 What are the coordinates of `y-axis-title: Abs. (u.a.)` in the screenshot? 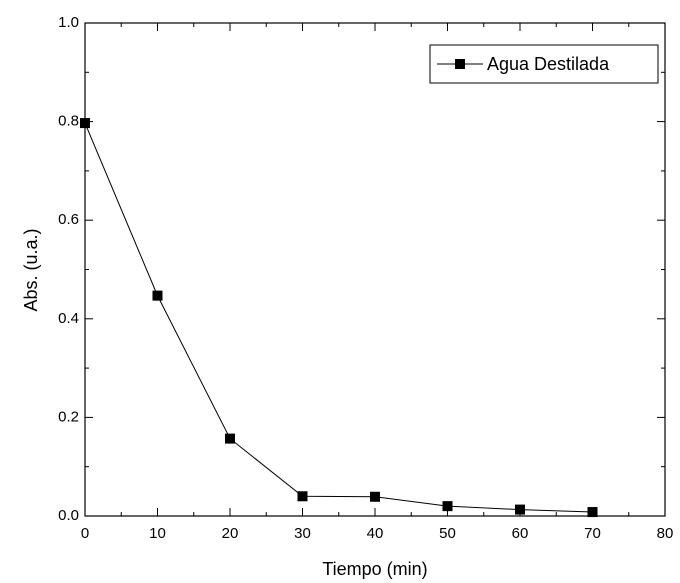 It's located at (31, 269).